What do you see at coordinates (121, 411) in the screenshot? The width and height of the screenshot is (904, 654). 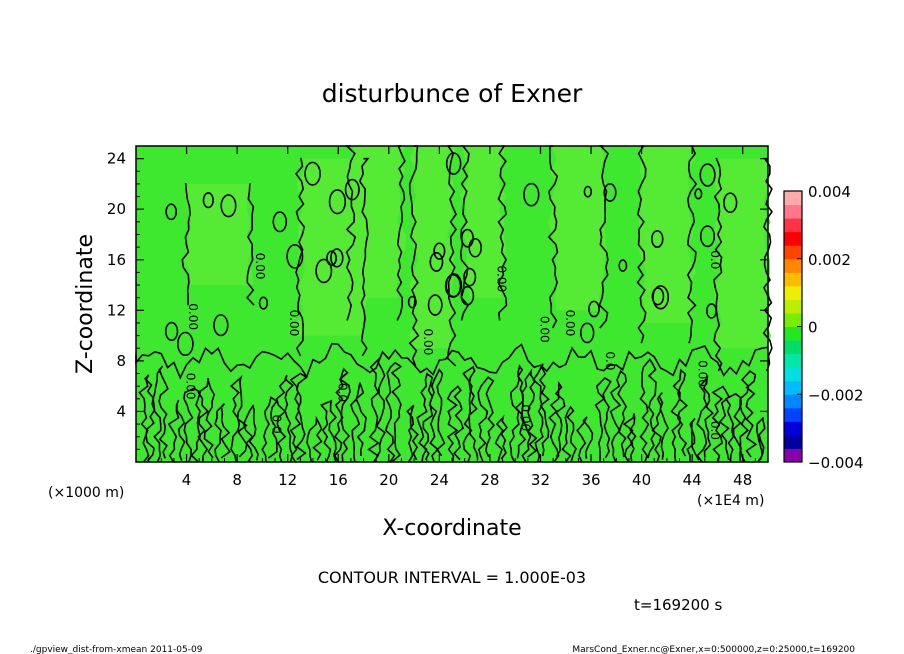 I see `y-tick-label-0: 4` at bounding box center [121, 411].